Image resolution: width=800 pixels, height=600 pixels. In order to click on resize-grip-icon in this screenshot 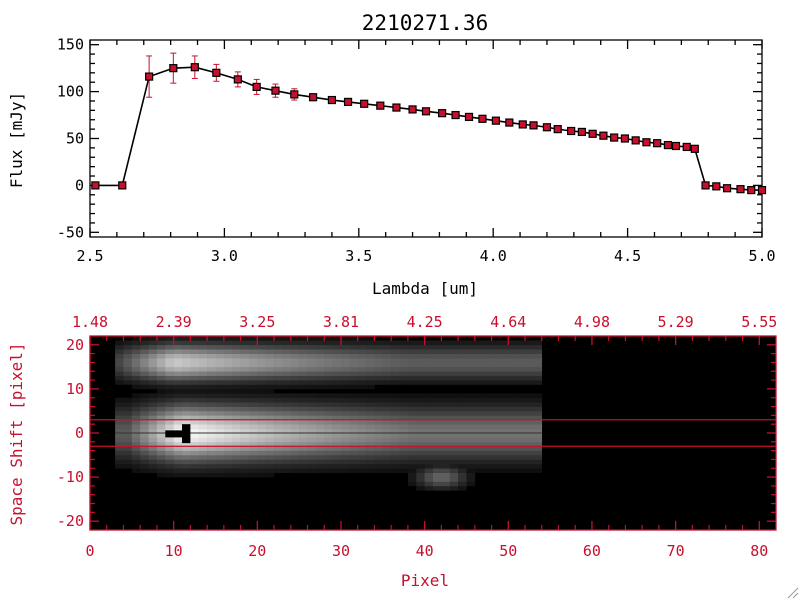, I will do `click(793, 593)`.